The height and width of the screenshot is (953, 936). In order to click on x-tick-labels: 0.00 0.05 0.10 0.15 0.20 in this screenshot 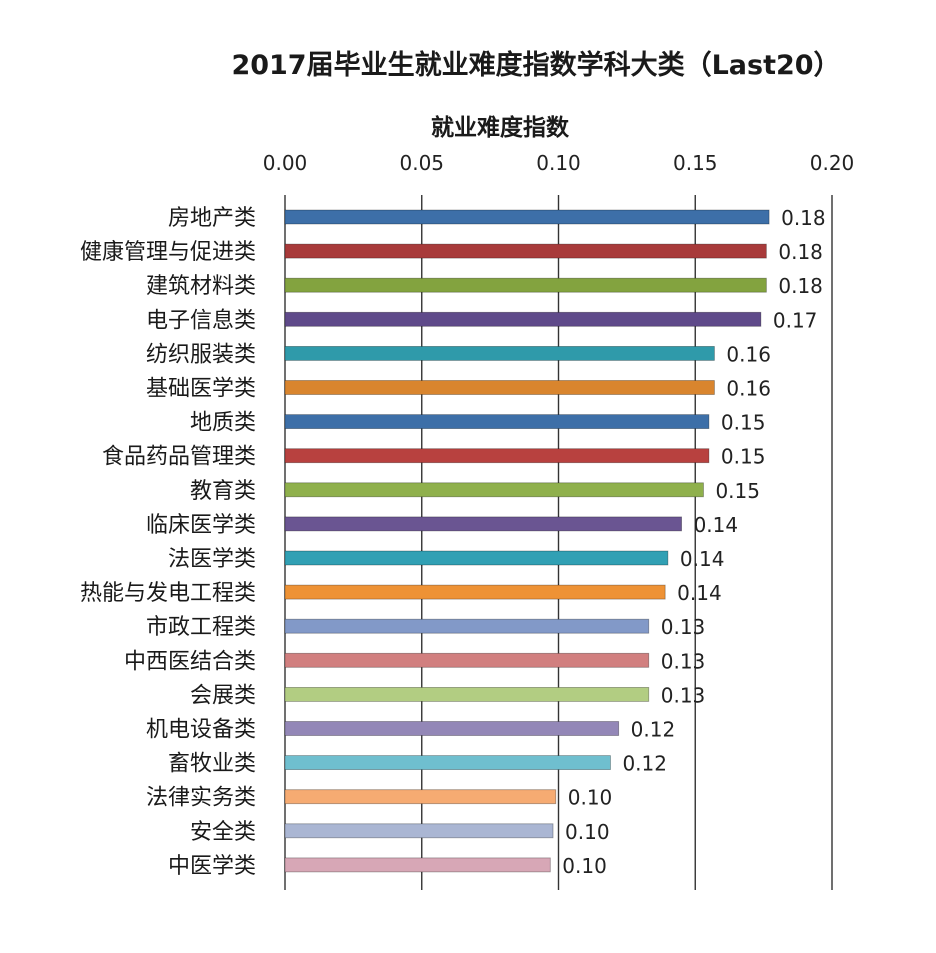, I will do `click(559, 163)`.